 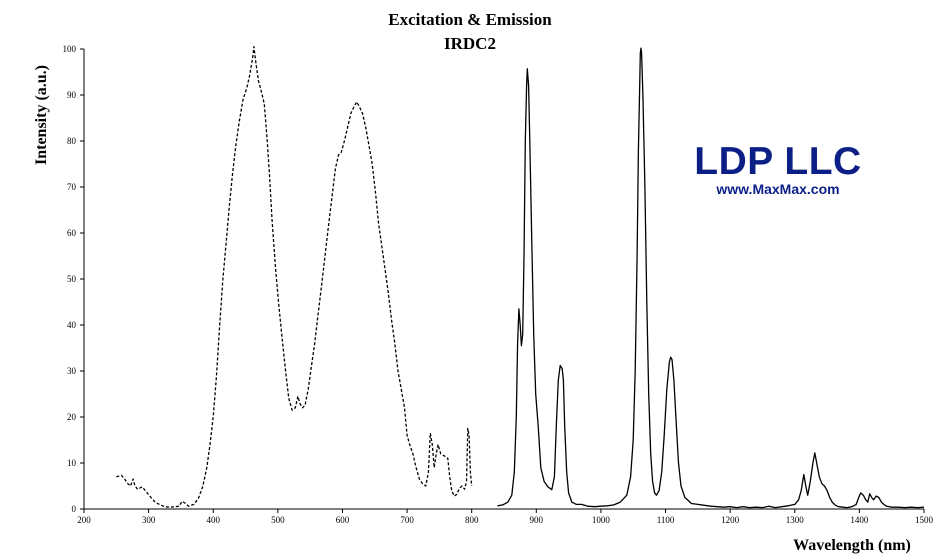 I want to click on x-tick-label: 1400, so click(x=859, y=520).